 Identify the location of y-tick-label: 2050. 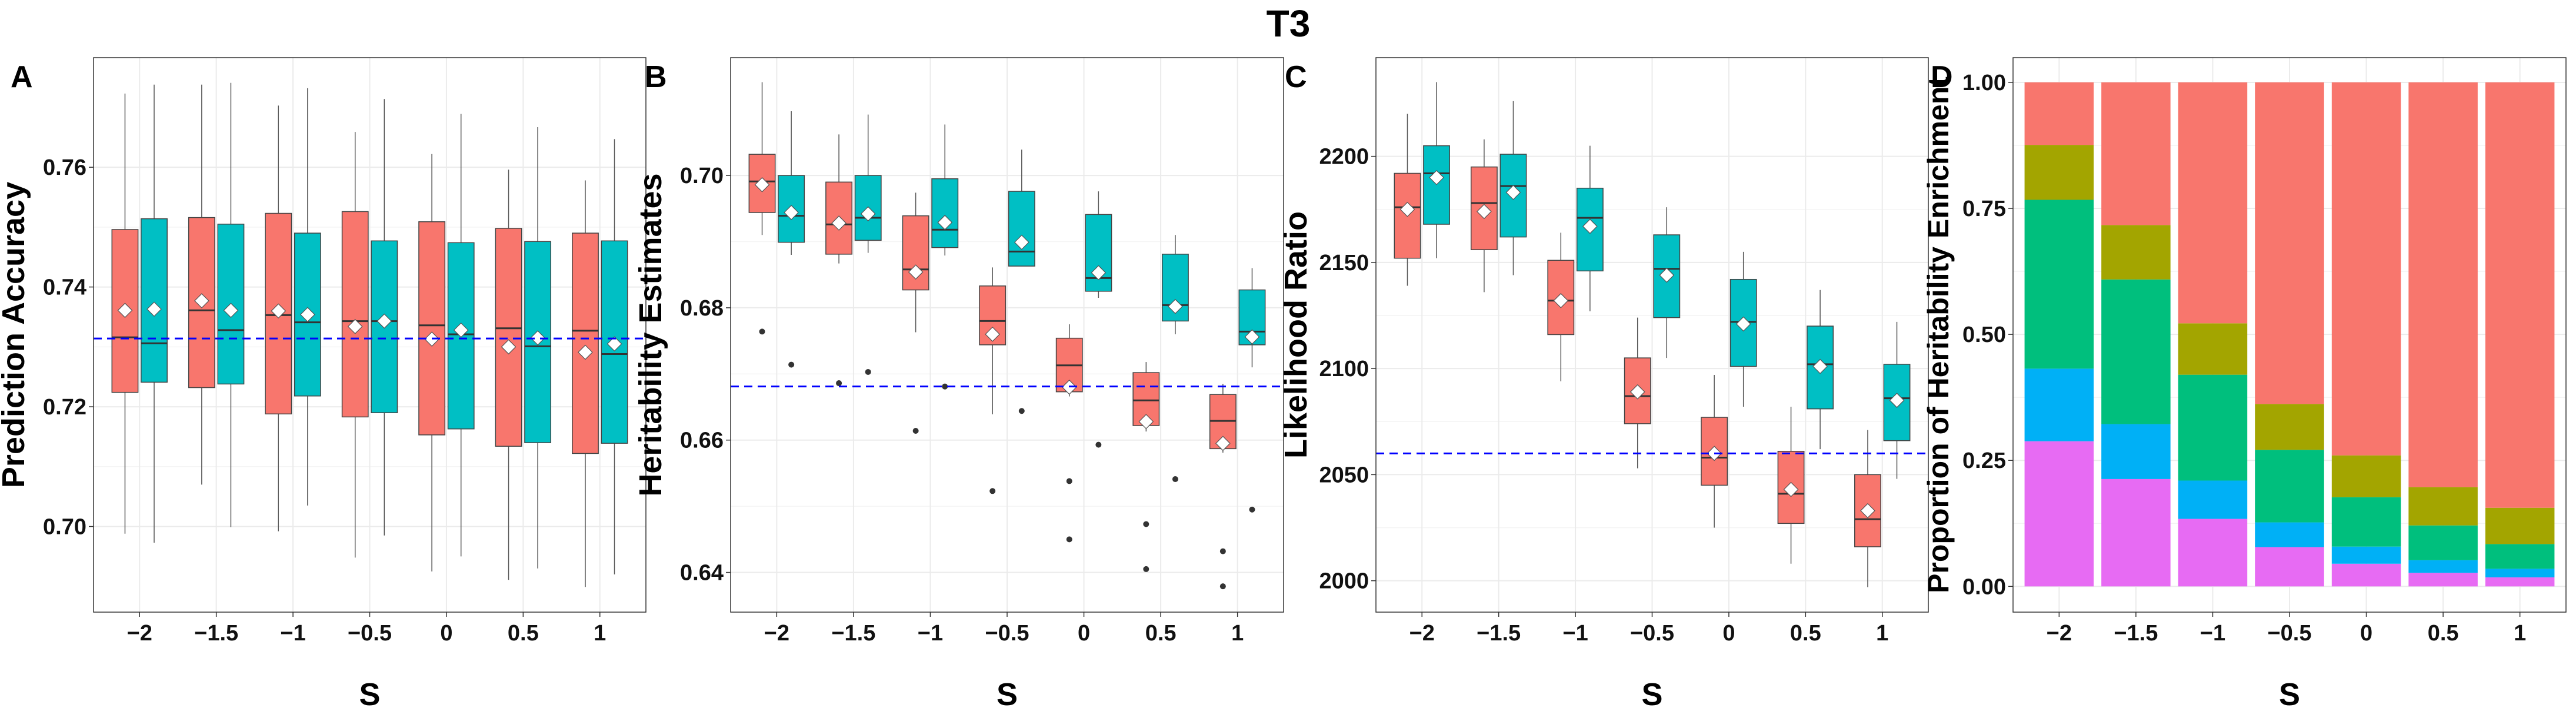
(1344, 475).